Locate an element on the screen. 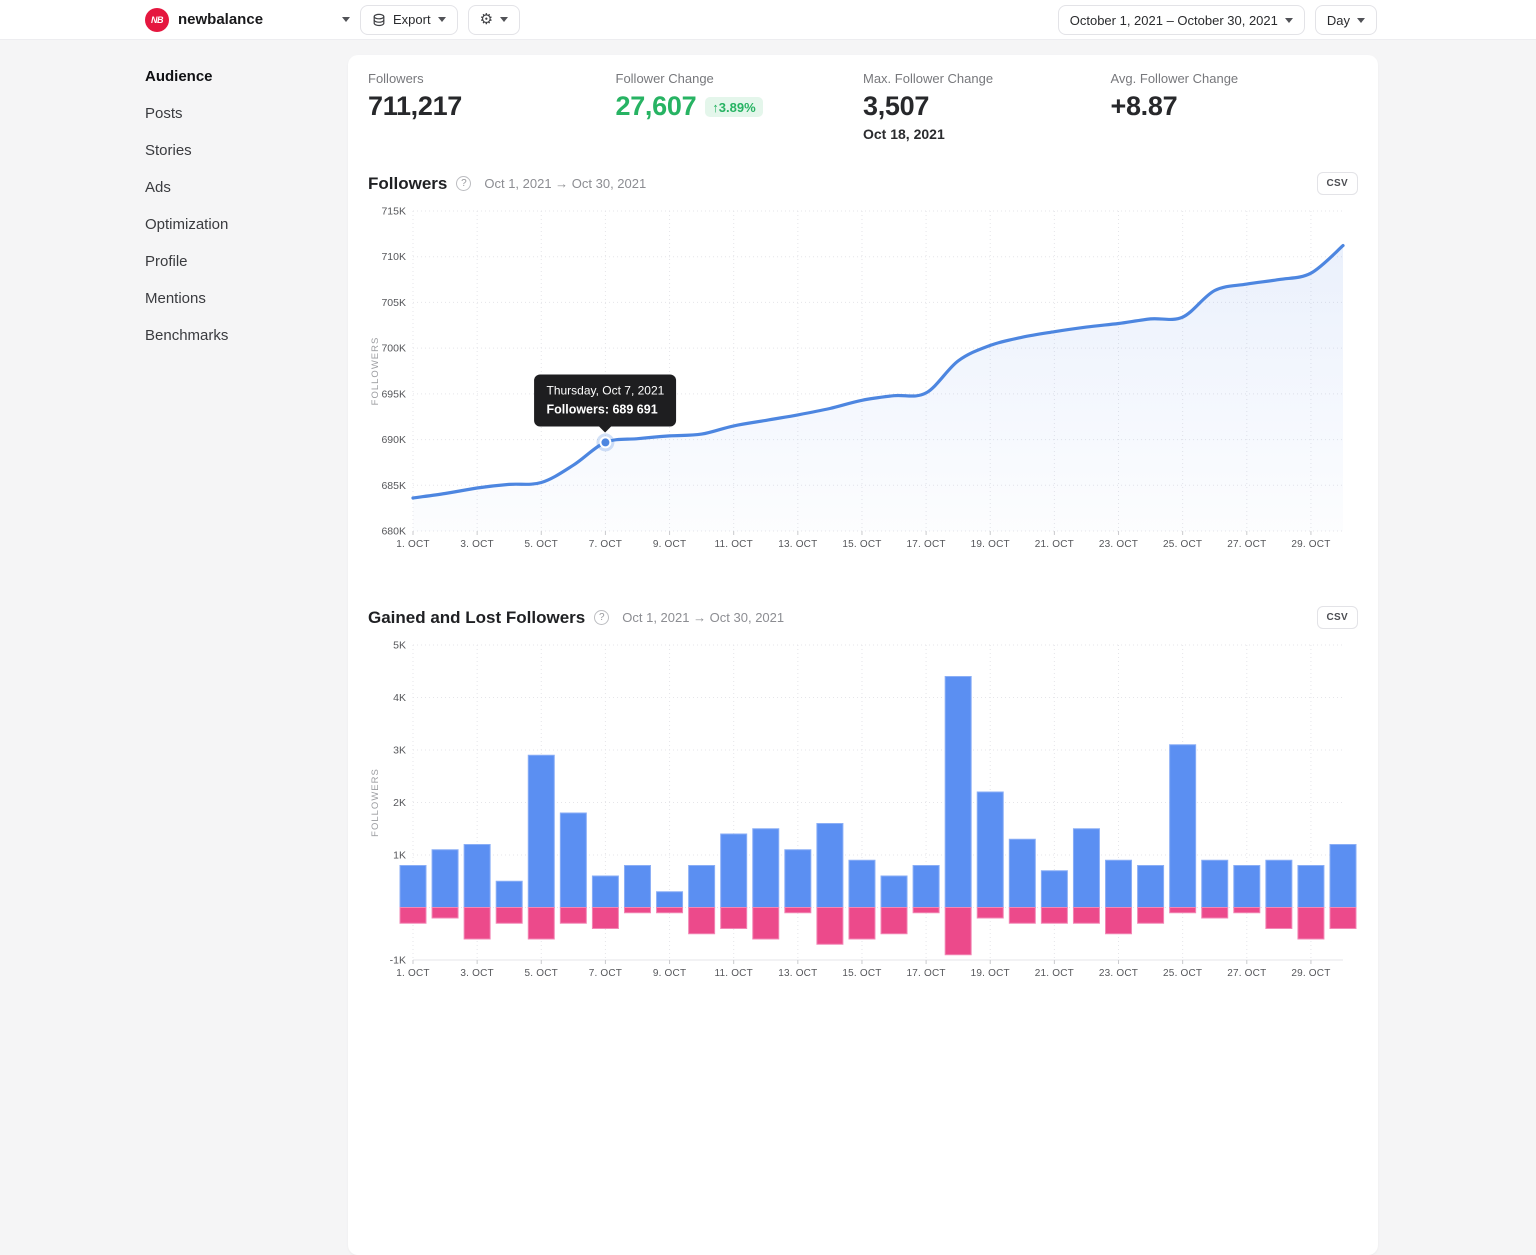 The width and height of the screenshot is (1536, 1255). svg-text: 19. OCT is located at coordinates (990, 973).